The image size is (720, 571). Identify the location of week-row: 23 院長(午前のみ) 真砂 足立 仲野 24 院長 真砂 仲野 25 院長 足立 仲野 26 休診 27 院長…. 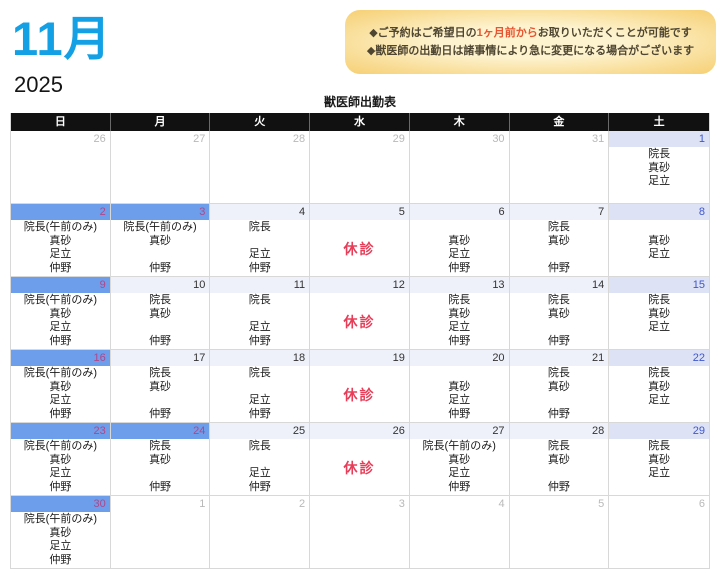
(360, 458).